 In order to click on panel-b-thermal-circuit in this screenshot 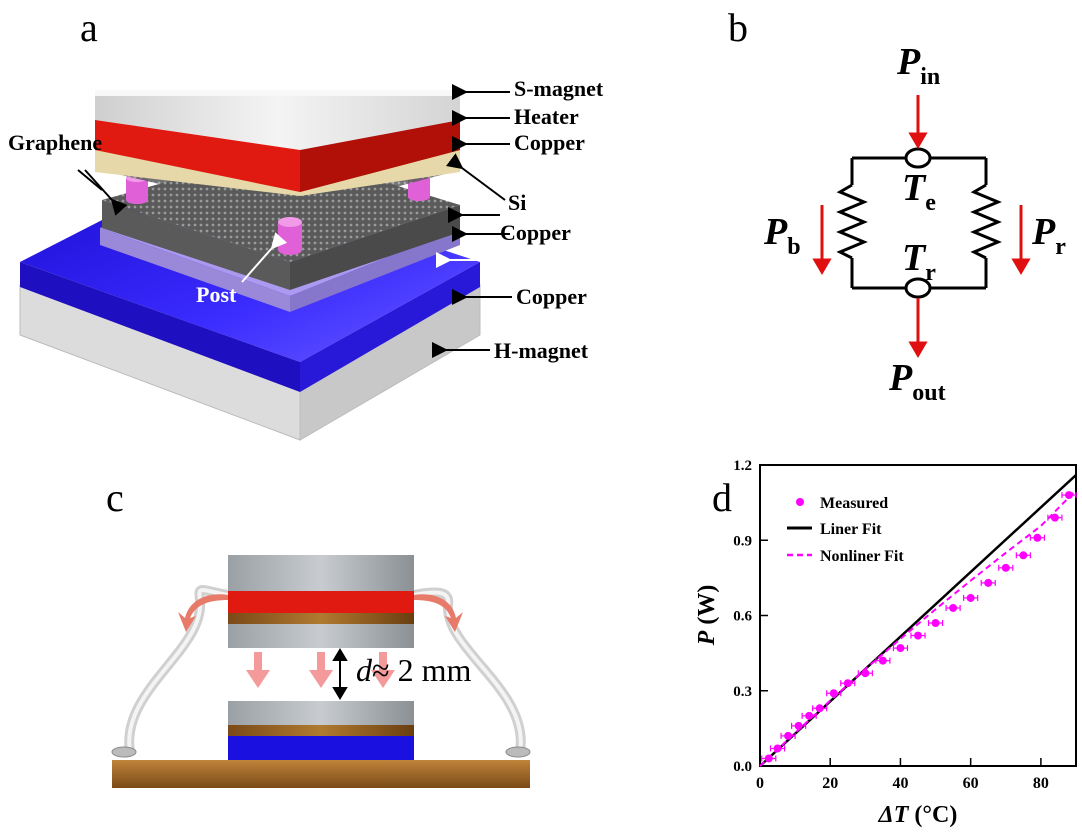, I will do `click(921, 226)`.